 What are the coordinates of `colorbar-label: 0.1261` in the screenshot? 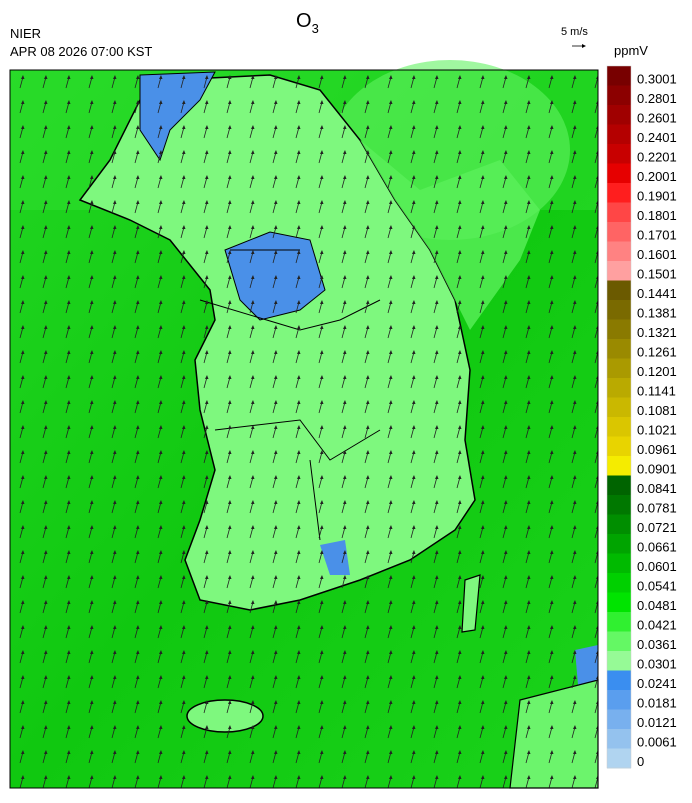 It's located at (657, 352).